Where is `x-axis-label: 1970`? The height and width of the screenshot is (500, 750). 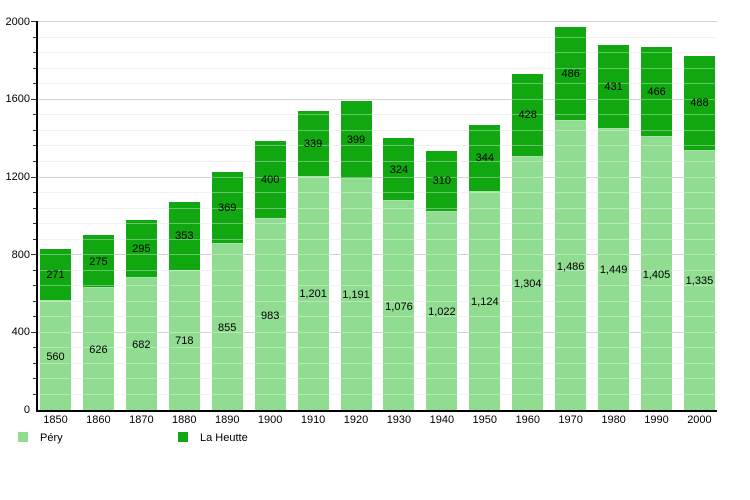 x-axis-label: 1970 is located at coordinates (570, 420).